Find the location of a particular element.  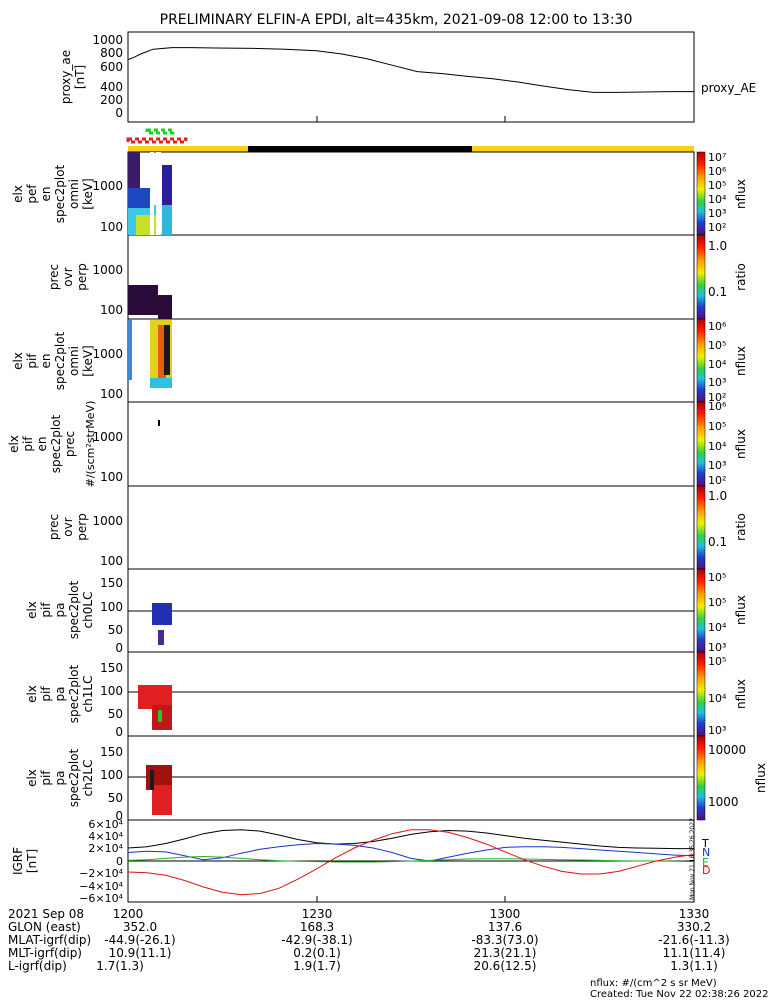

cbar-tick: 1000 is located at coordinates (723, 802).